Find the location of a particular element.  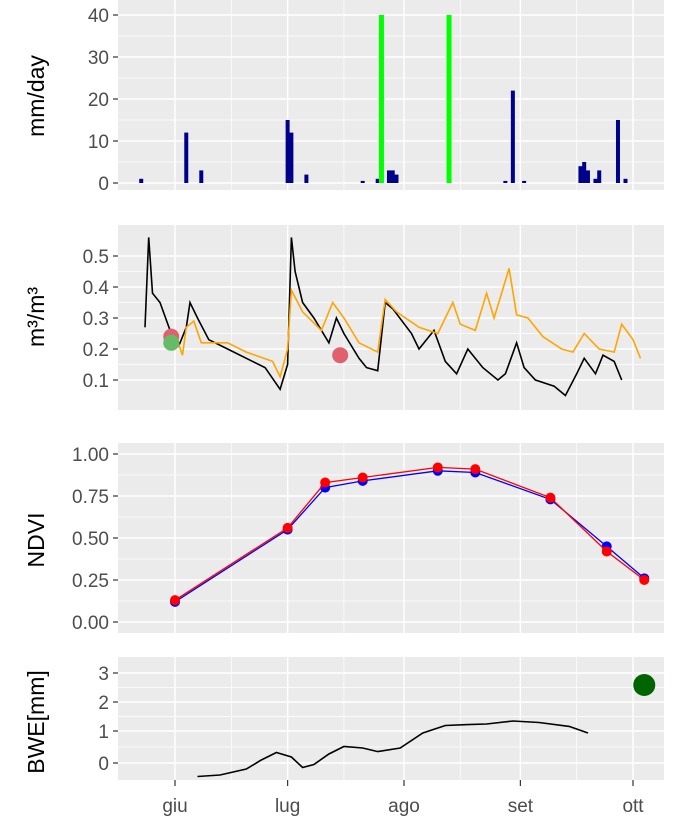

y-tick-label: 0.50 is located at coordinates (90, 539).